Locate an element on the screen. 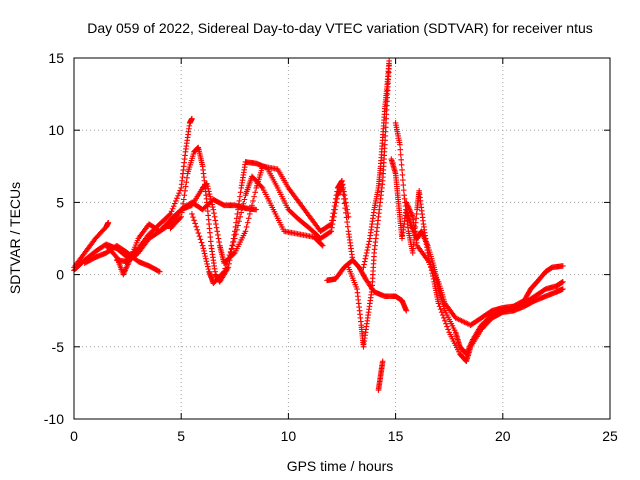 The image size is (640, 480). x-tick-label: 20 is located at coordinates (503, 436).